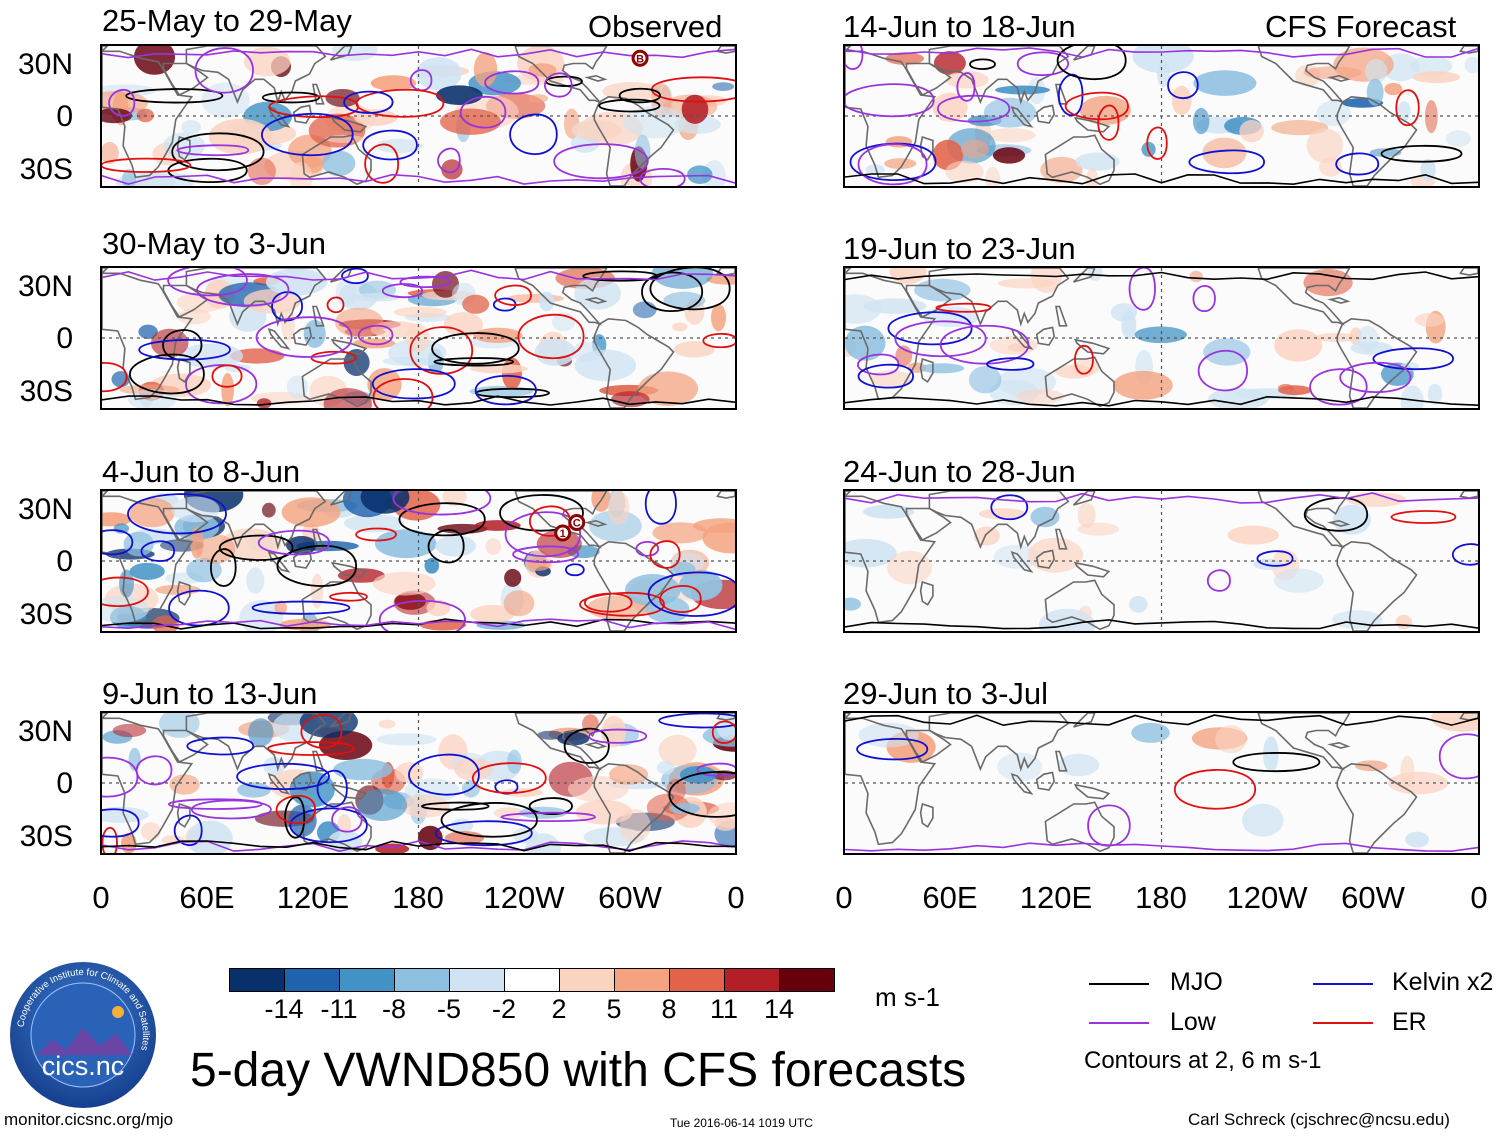  What do you see at coordinates (532, 980) in the screenshot?
I see `colorbar-swatch` at bounding box center [532, 980].